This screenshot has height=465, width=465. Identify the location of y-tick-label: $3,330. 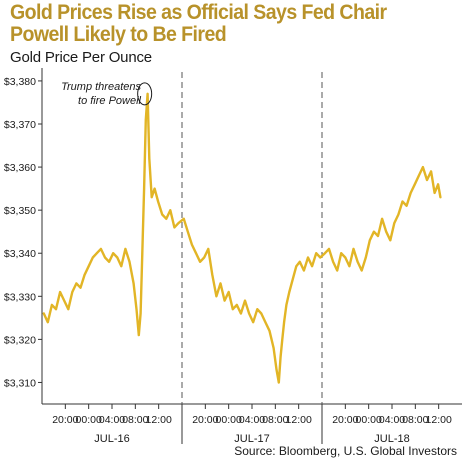
(20, 297).